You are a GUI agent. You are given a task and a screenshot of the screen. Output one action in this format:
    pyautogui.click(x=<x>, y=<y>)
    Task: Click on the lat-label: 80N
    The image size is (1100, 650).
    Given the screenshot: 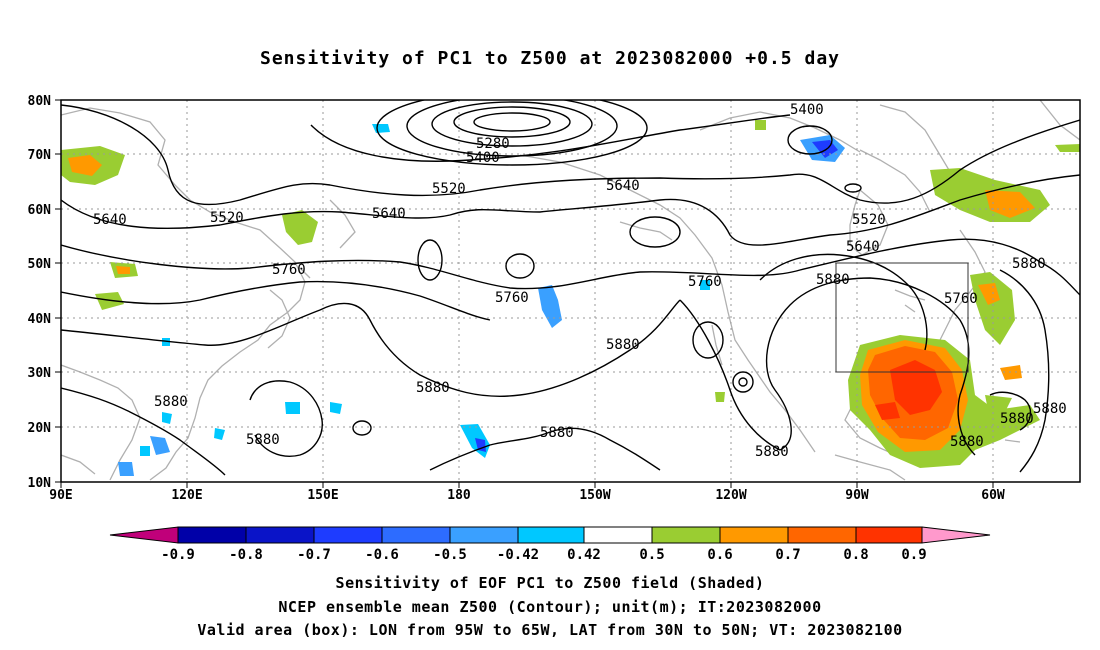 What is the action you would take?
    pyautogui.click(x=40, y=101)
    